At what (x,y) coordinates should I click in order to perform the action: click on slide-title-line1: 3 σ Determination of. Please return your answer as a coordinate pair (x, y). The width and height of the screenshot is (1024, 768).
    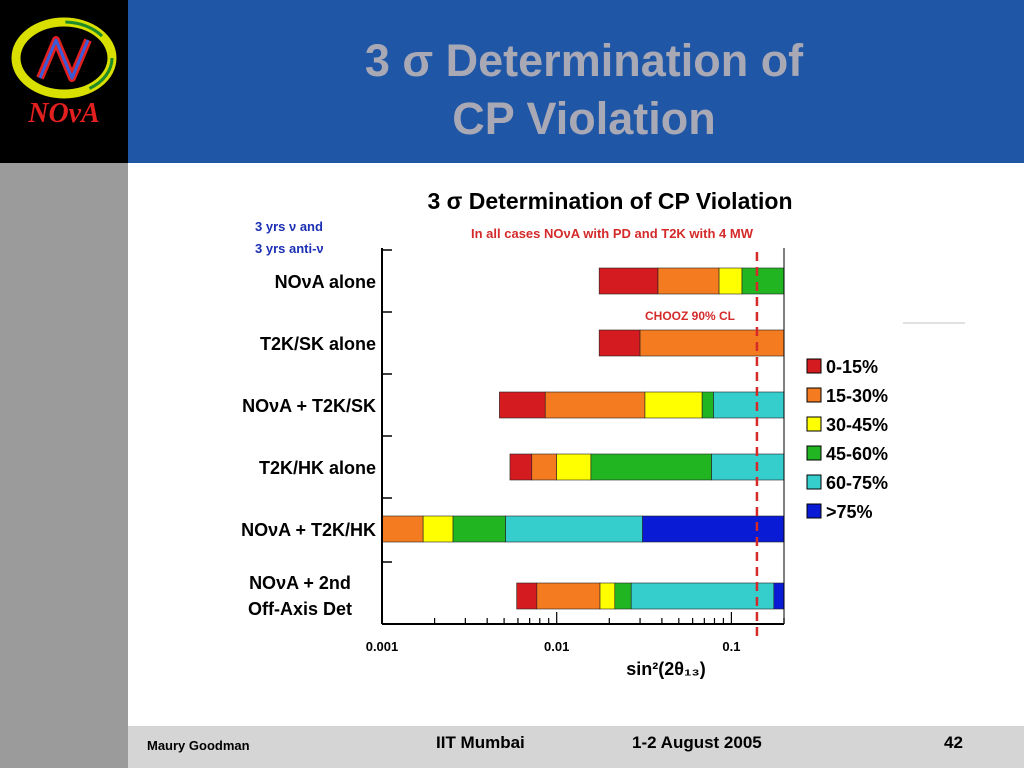
    Looking at the image, I should click on (584, 60).